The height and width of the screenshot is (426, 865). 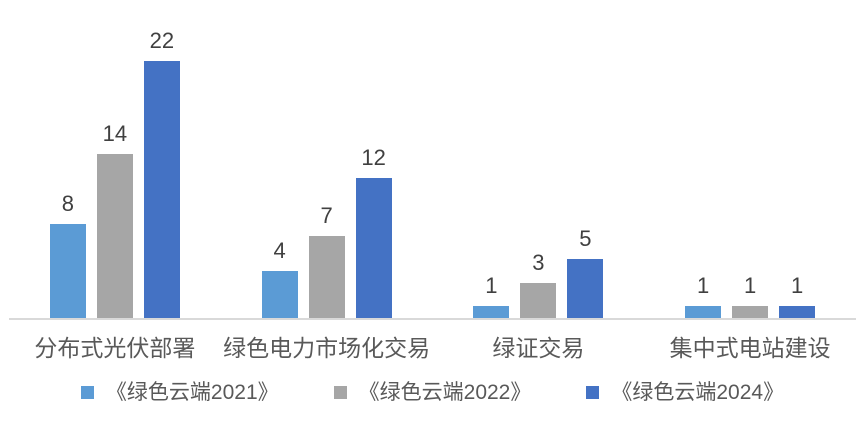 What do you see at coordinates (538, 262) in the screenshot?
I see `value-label: 3` at bounding box center [538, 262].